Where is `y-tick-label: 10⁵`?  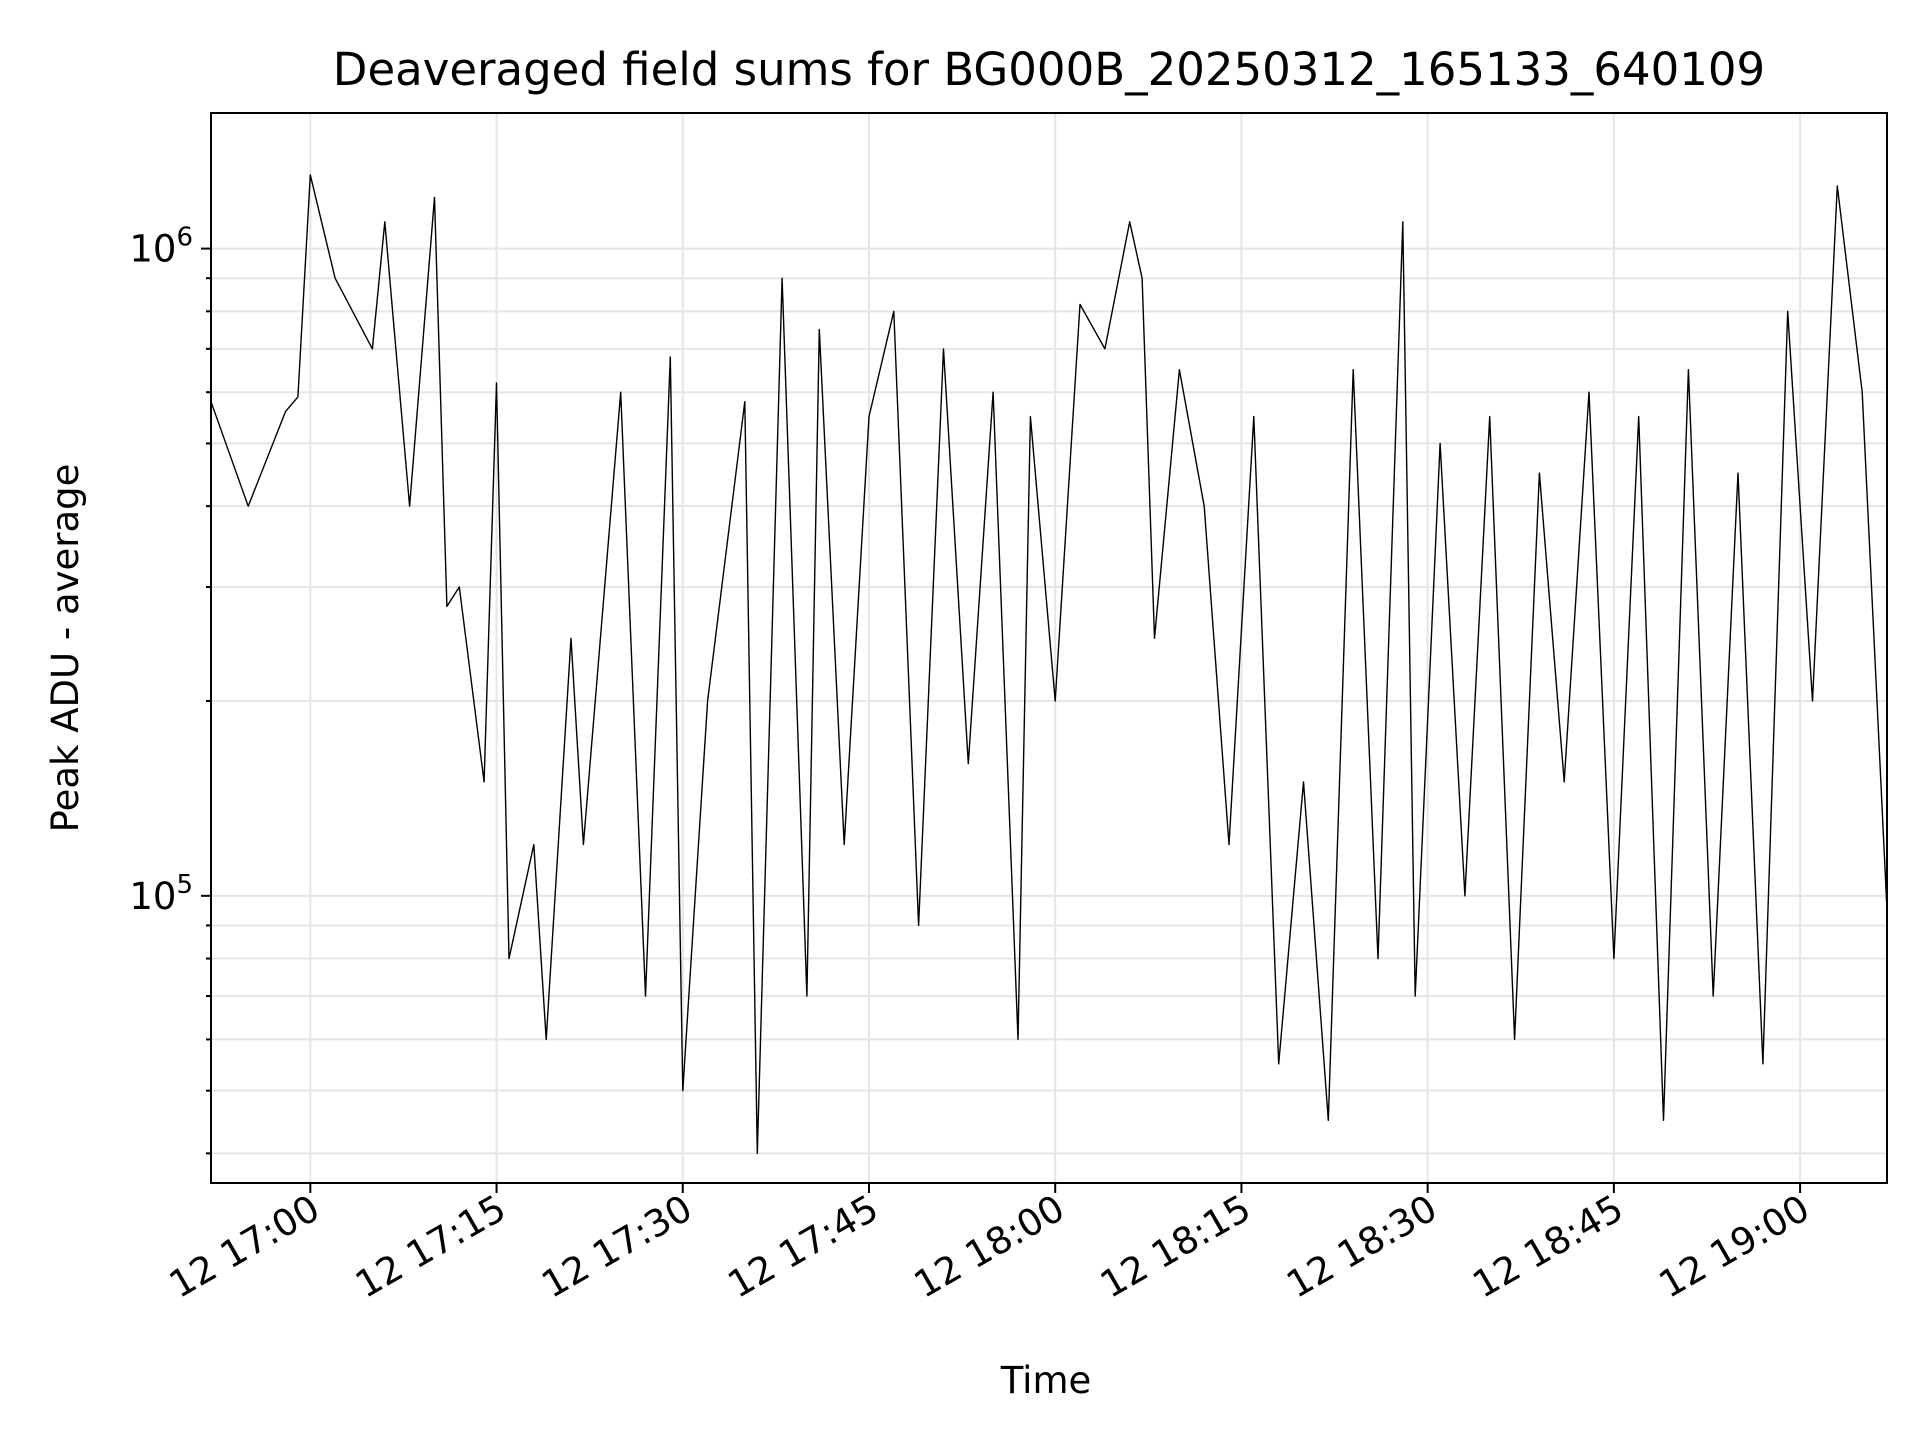
y-tick-label: 10⁵ is located at coordinates (161, 894).